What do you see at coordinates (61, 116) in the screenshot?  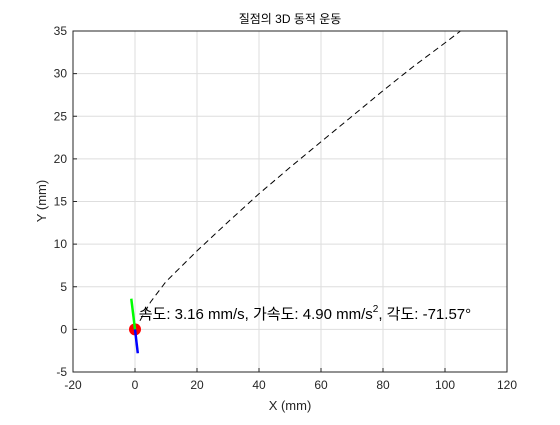 I see `y-tick-label: 25` at bounding box center [61, 116].